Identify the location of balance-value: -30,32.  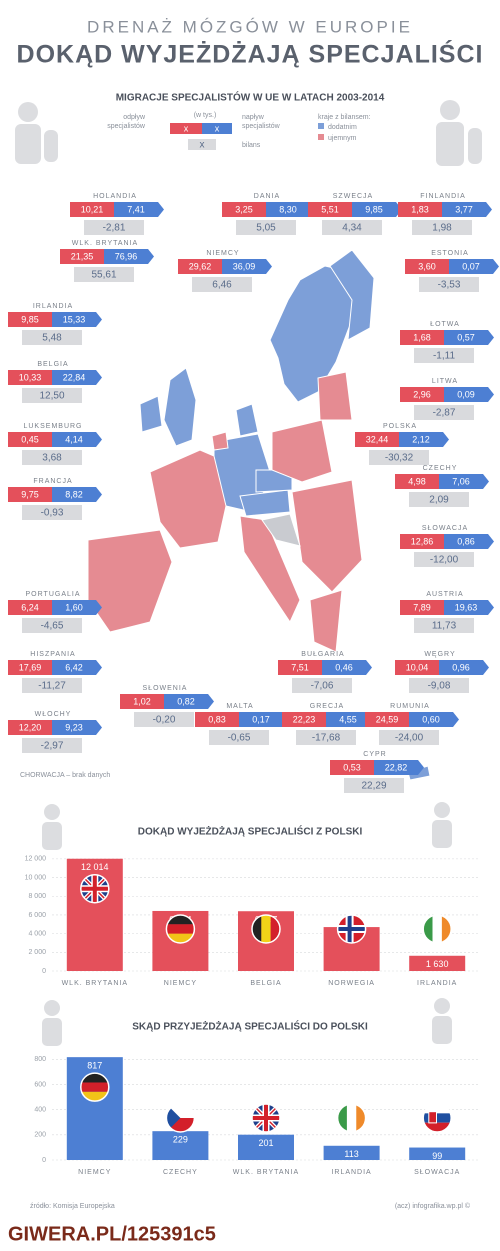
(399, 458).